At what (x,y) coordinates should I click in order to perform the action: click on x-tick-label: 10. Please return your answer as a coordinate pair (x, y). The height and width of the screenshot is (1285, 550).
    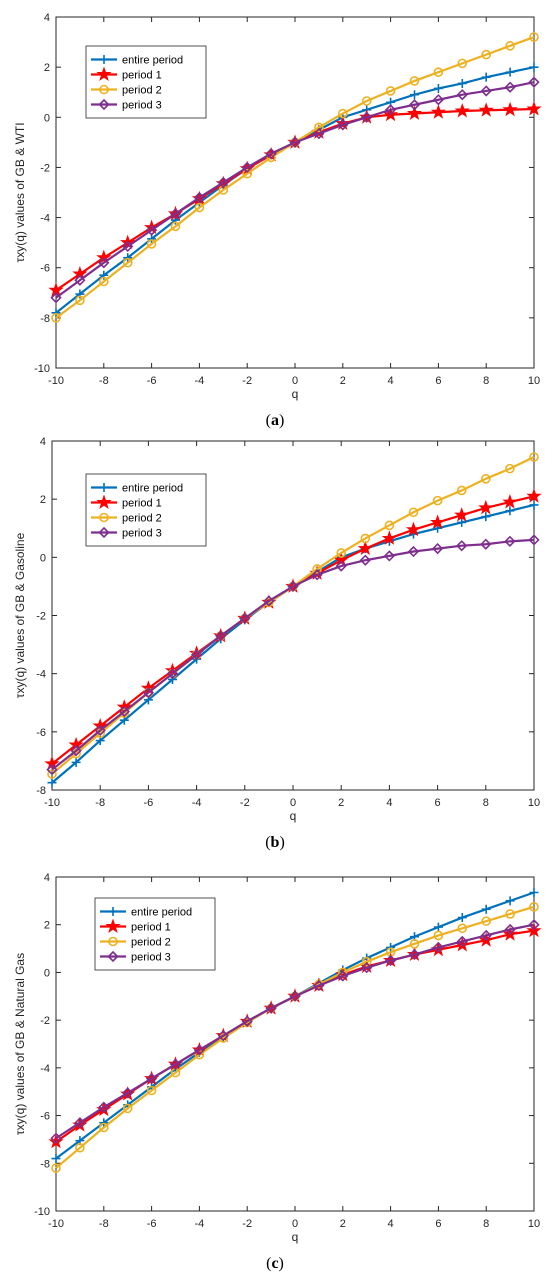
    Looking at the image, I should click on (534, 1224).